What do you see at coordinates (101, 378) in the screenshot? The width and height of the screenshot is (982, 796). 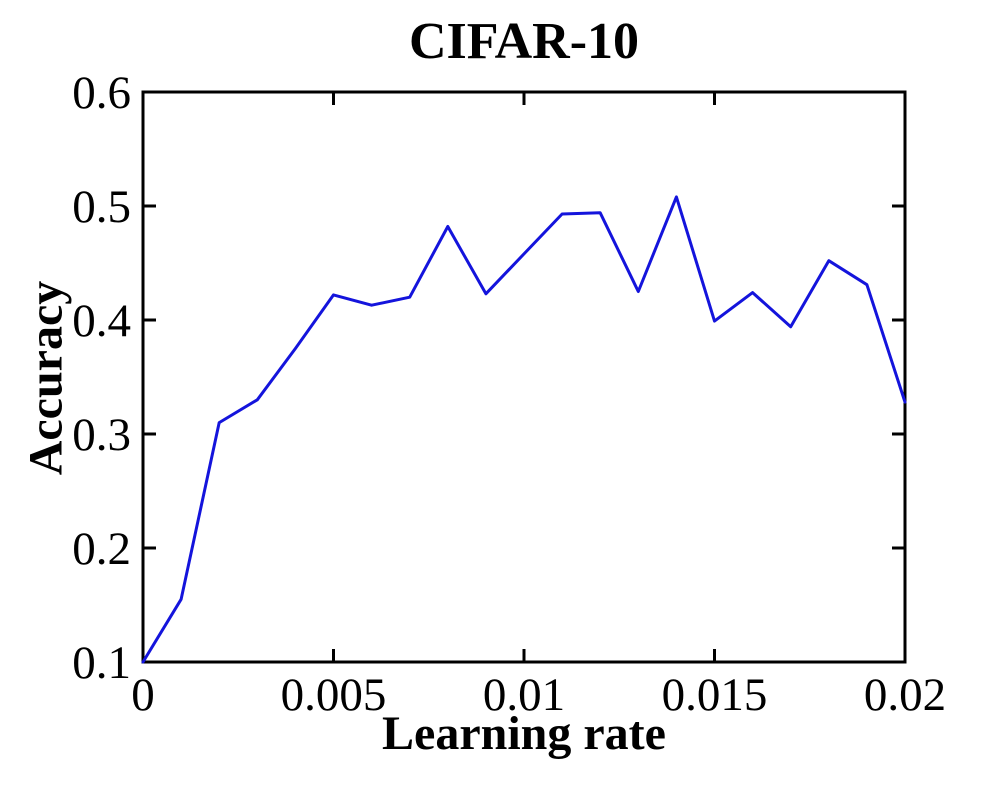 I see `y-axis-tick-labels: 0.1 0.2 0.3 0.4 0.5 0.6` at bounding box center [101, 378].